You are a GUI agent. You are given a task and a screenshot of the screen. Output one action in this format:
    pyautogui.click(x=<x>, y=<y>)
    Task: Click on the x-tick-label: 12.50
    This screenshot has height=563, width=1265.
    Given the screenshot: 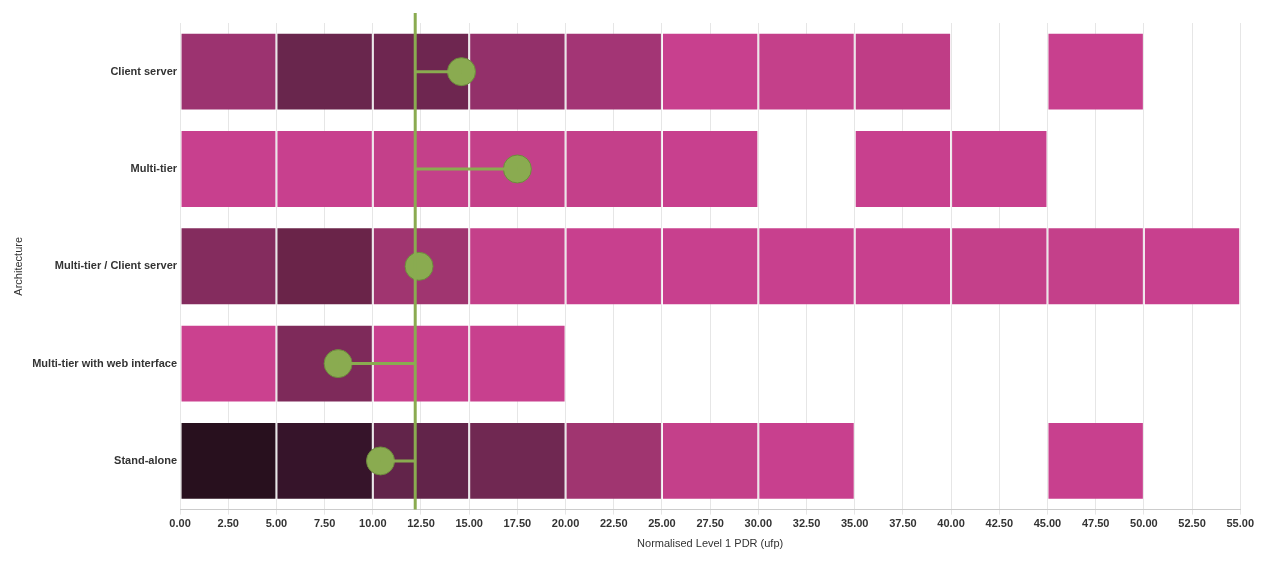 What is the action you would take?
    pyautogui.click(x=421, y=523)
    